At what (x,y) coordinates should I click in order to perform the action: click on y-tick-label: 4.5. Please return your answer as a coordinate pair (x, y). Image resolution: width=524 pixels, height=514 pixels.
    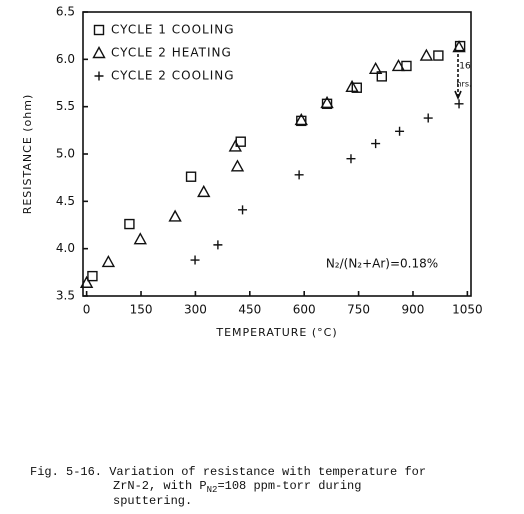
    Looking at the image, I should click on (65, 201).